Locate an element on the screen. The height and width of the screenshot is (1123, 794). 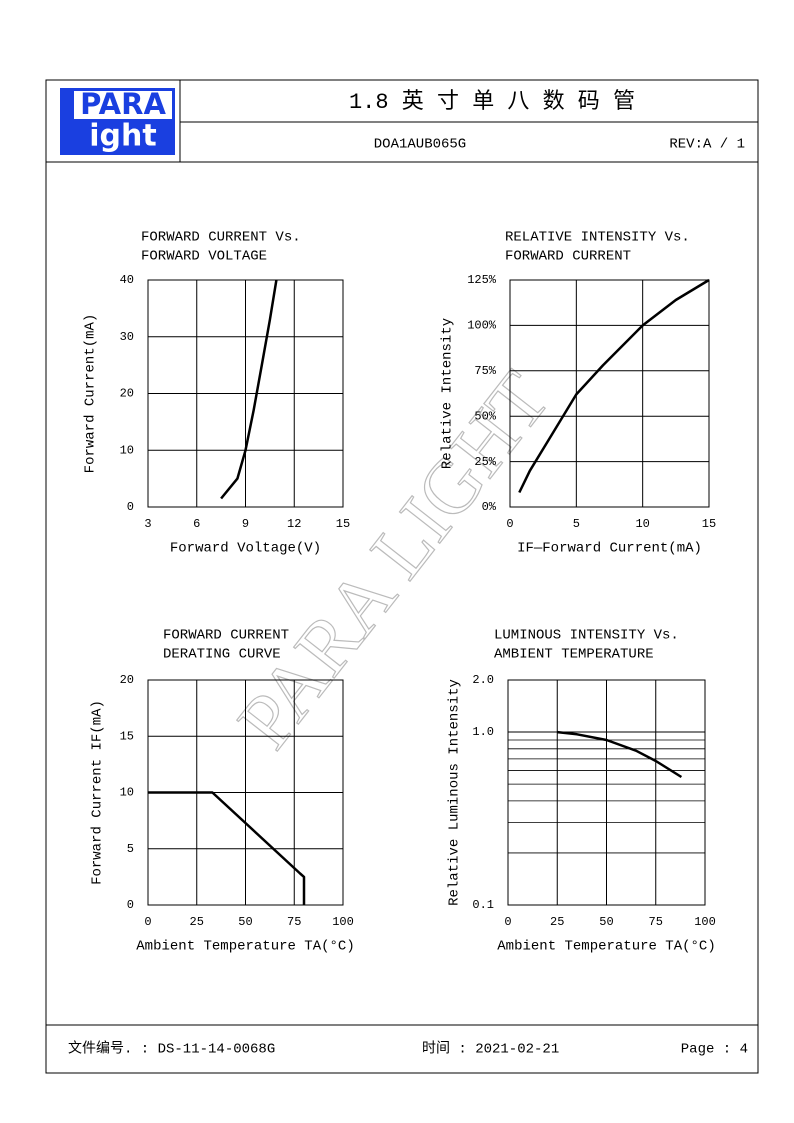
y-axis-label: Forward Current(mA) is located at coordinates (91, 394).